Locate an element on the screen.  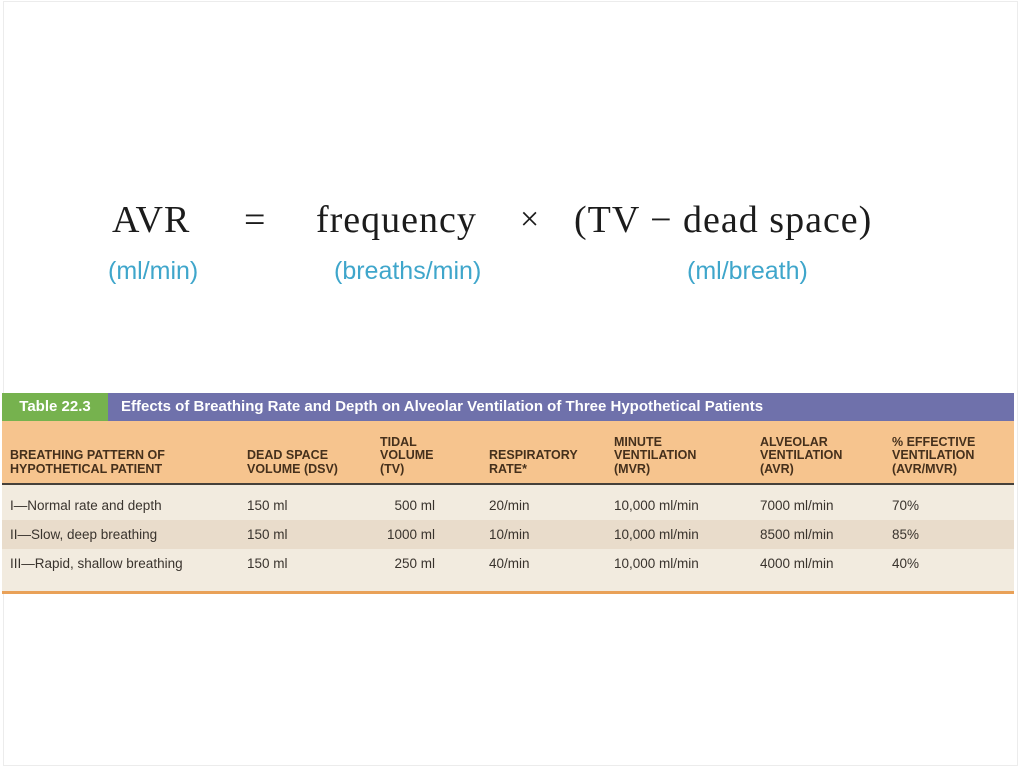
formula-result: AVR is located at coordinates (151, 220).